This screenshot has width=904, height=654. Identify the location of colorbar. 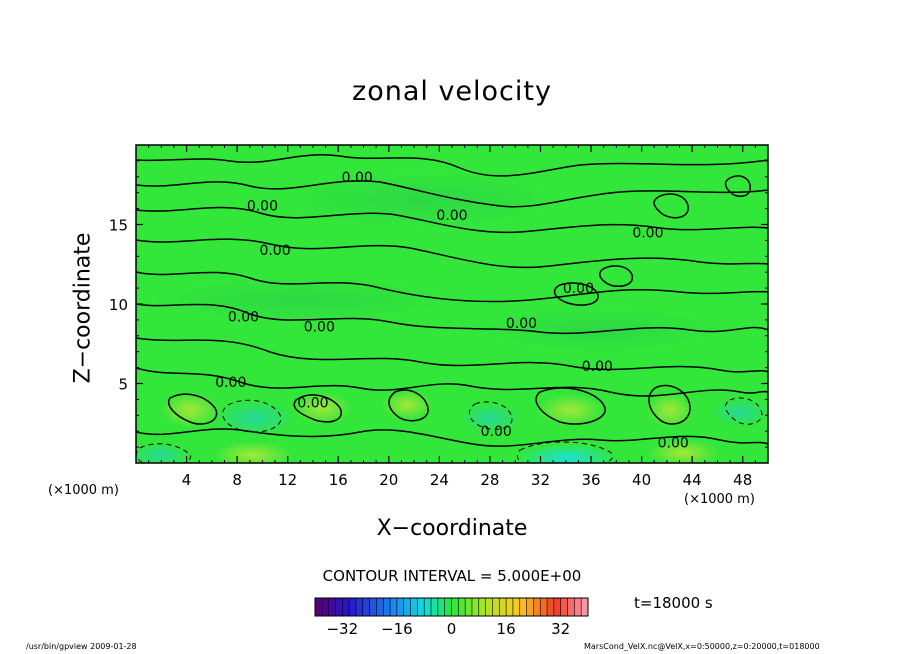
(451, 607).